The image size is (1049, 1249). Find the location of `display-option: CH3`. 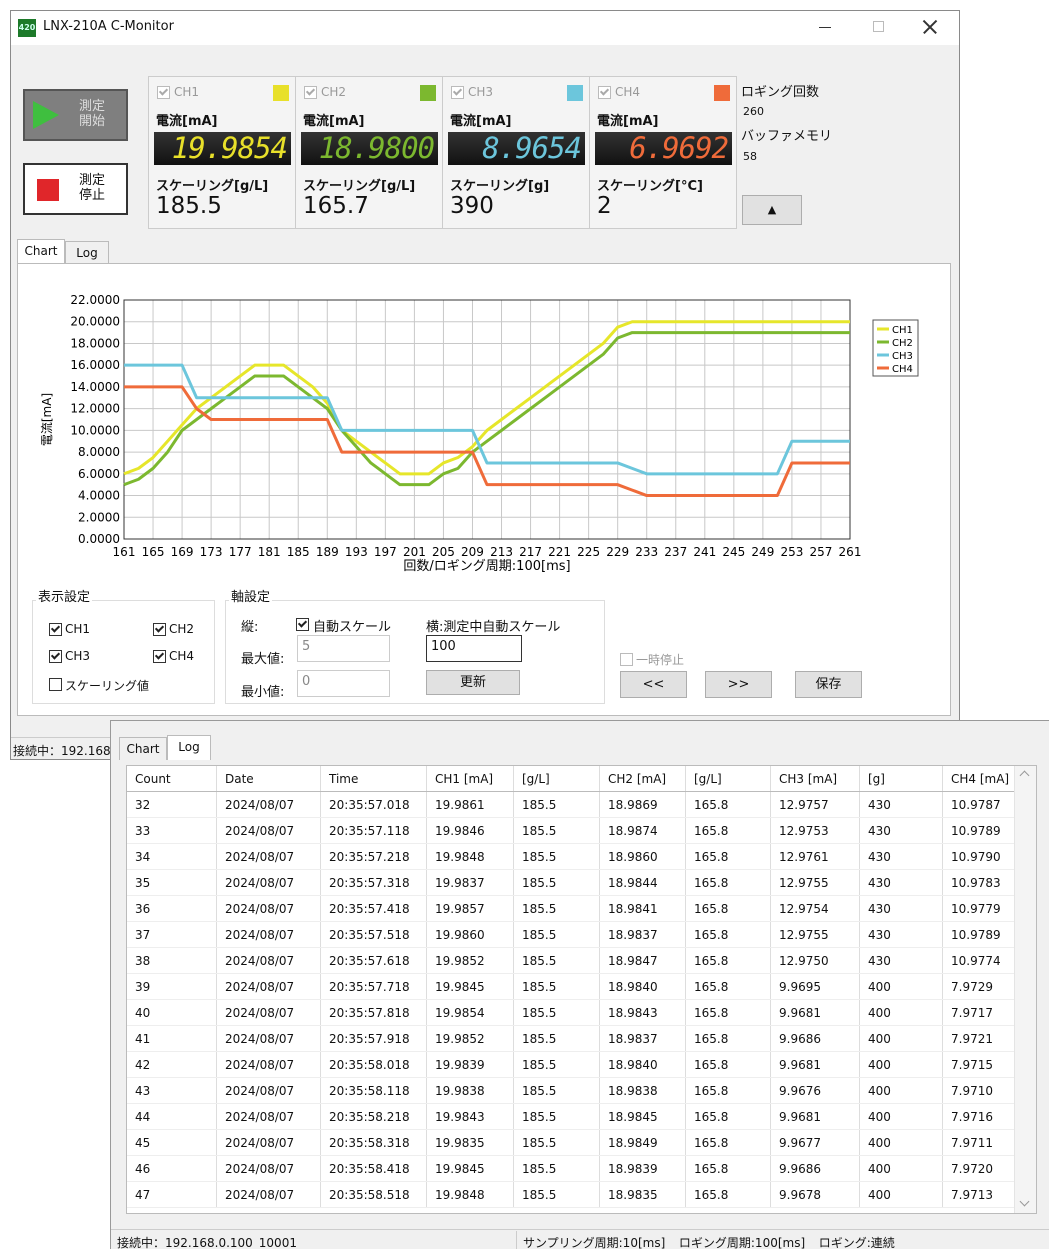

display-option: CH3 is located at coordinates (78, 656).